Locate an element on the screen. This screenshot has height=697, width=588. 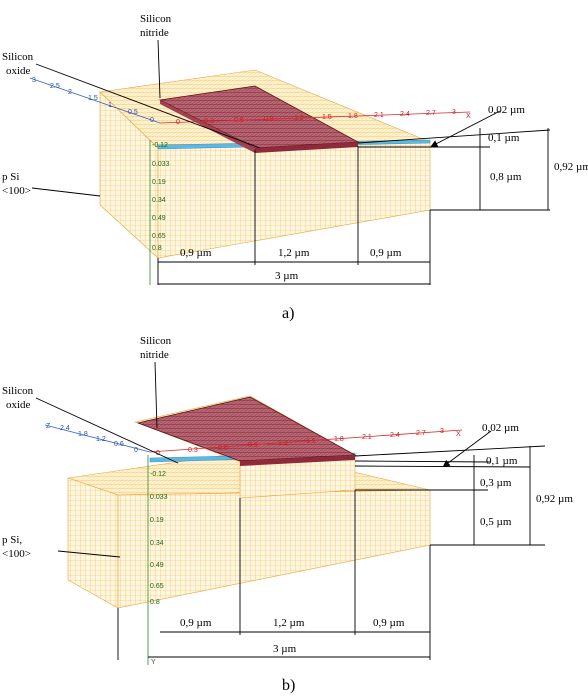
nitride-strip-b is located at coordinates (246, 431).